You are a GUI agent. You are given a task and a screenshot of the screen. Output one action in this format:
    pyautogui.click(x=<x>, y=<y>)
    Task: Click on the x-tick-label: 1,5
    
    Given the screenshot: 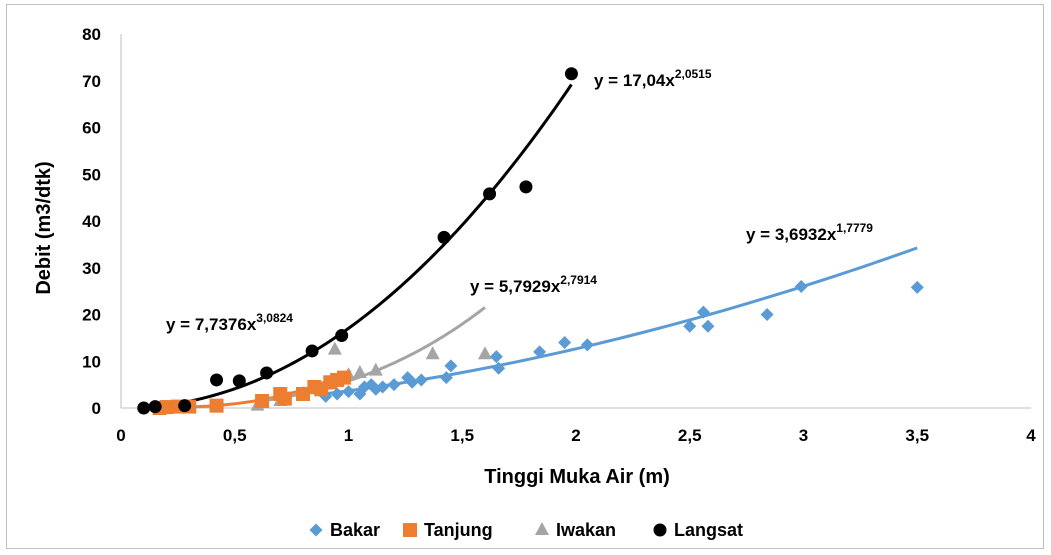 What is the action you would take?
    pyautogui.click(x=462, y=435)
    